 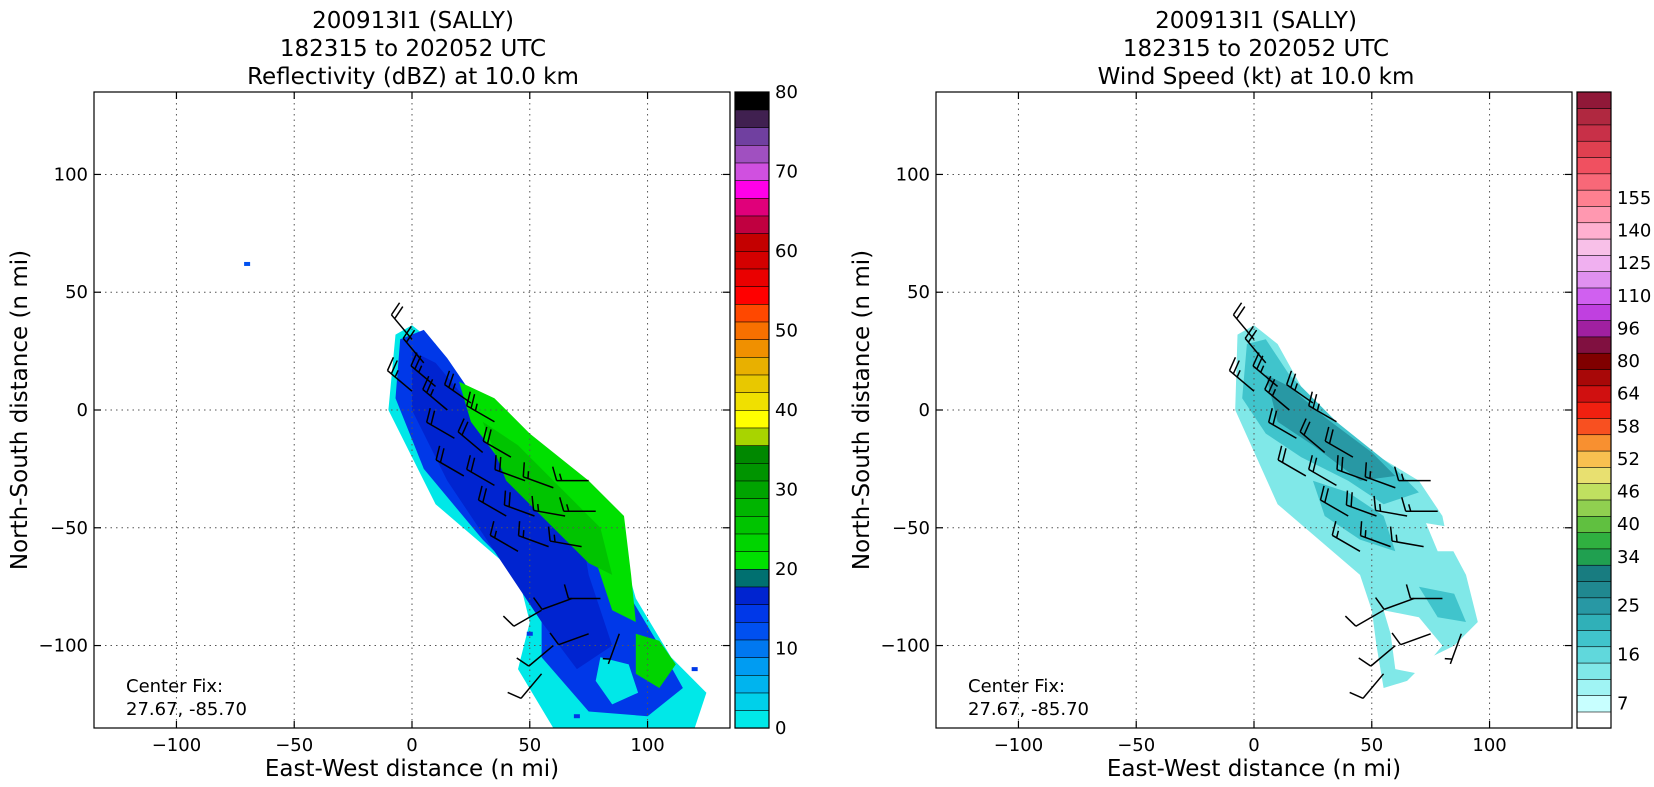 I want to click on colorbar-tick-label: 110, so click(x=1634, y=296).